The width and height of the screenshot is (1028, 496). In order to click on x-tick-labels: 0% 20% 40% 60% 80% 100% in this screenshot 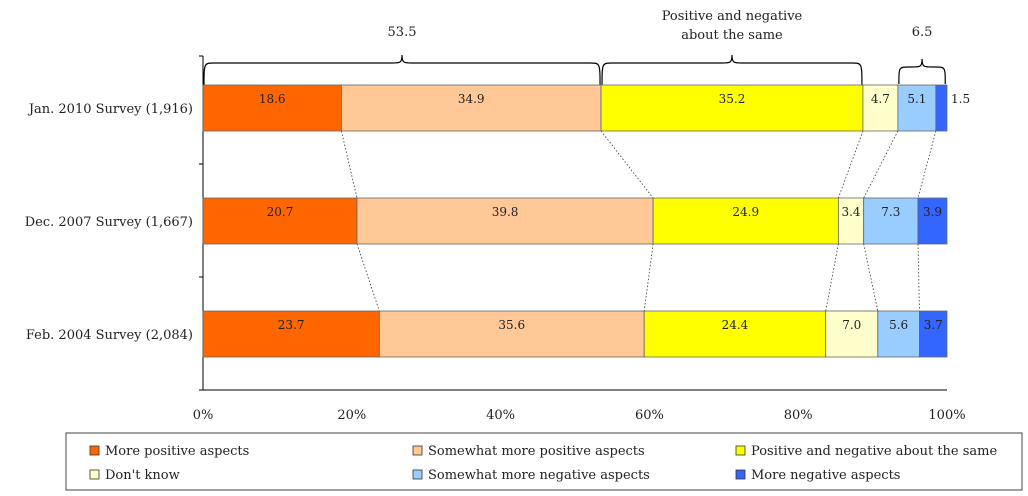, I will do `click(579, 415)`.